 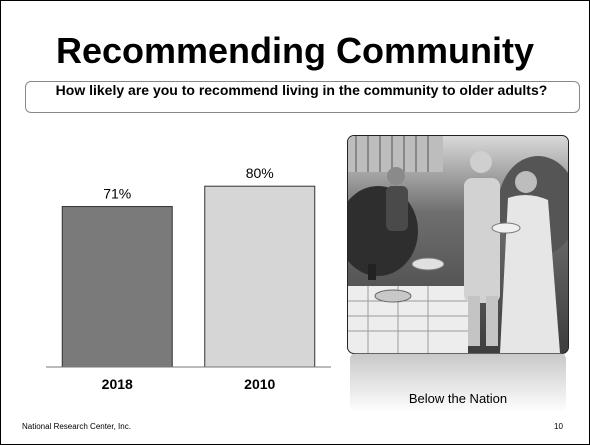 I want to click on subtitle-frame, so click(x=302, y=97).